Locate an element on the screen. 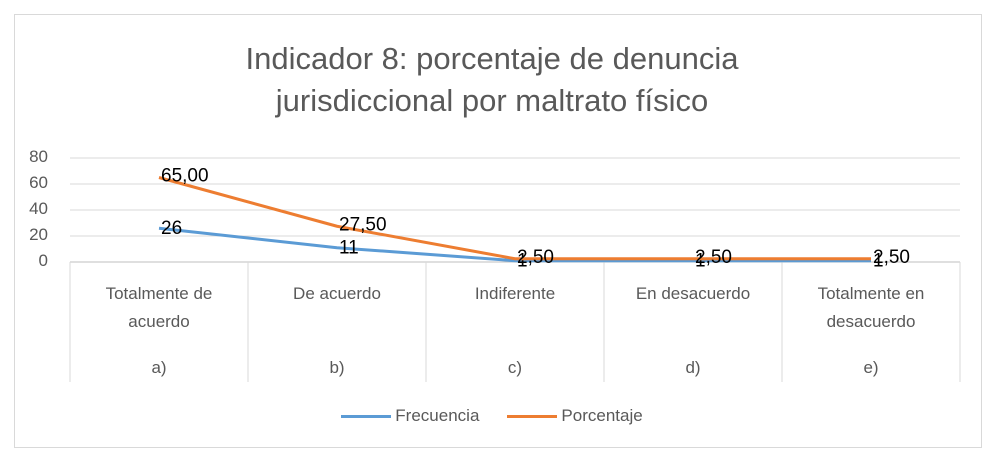 The height and width of the screenshot is (450, 984). legend-item: Porcentaje is located at coordinates (575, 416).